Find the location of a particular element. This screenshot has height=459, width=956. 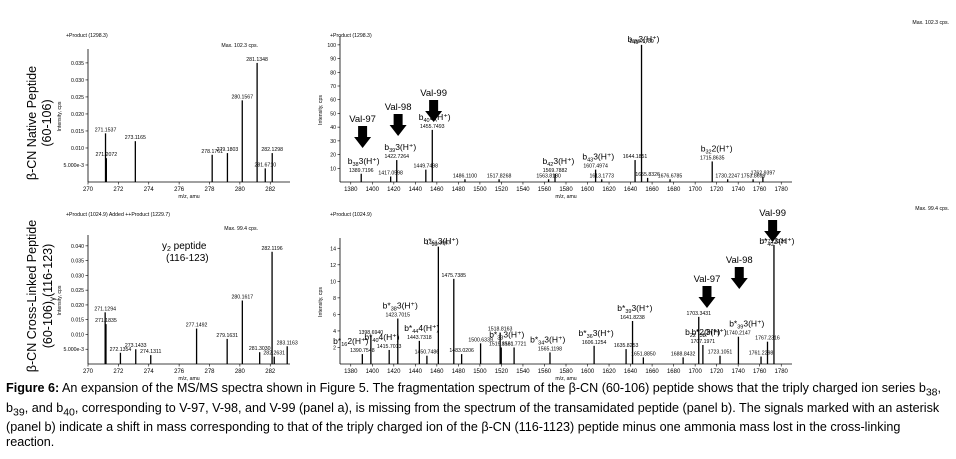

y-tick-label: 30 is located at coordinates (333, 142).